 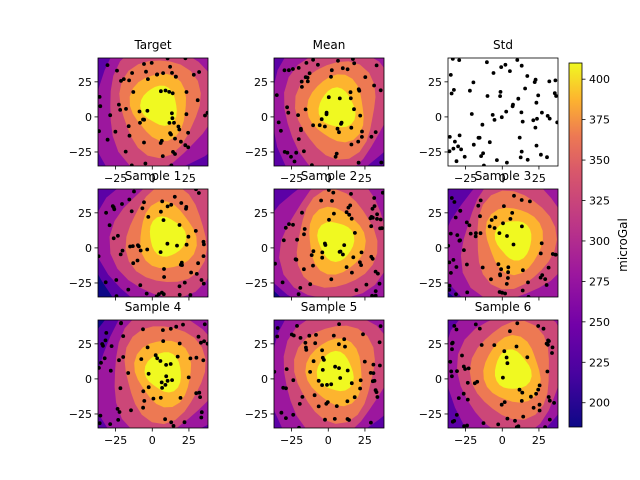 I want to click on subplot-9: 25 0 −25 −25 0 25, so click(x=489, y=383).